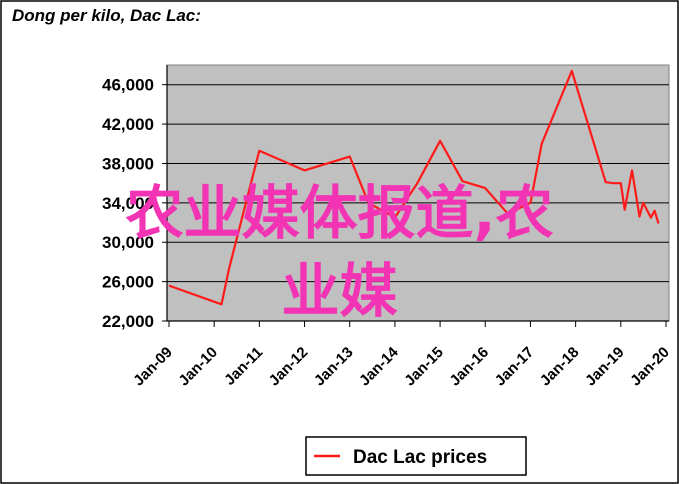 This screenshot has height=484, width=679. Describe the element at coordinates (128, 203) in the screenshot. I see `y-tick-label: 34,000` at that location.